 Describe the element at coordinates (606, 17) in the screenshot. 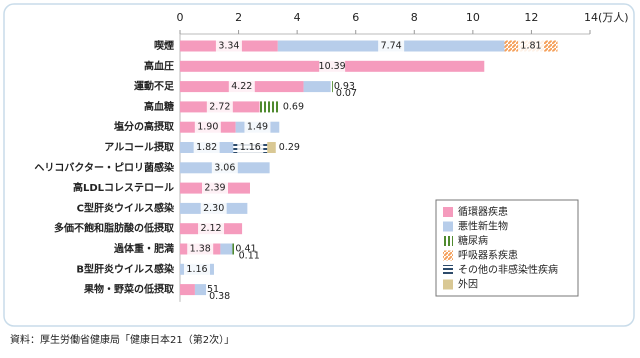

I see `x-tick-label: 14(万人)` at that location.